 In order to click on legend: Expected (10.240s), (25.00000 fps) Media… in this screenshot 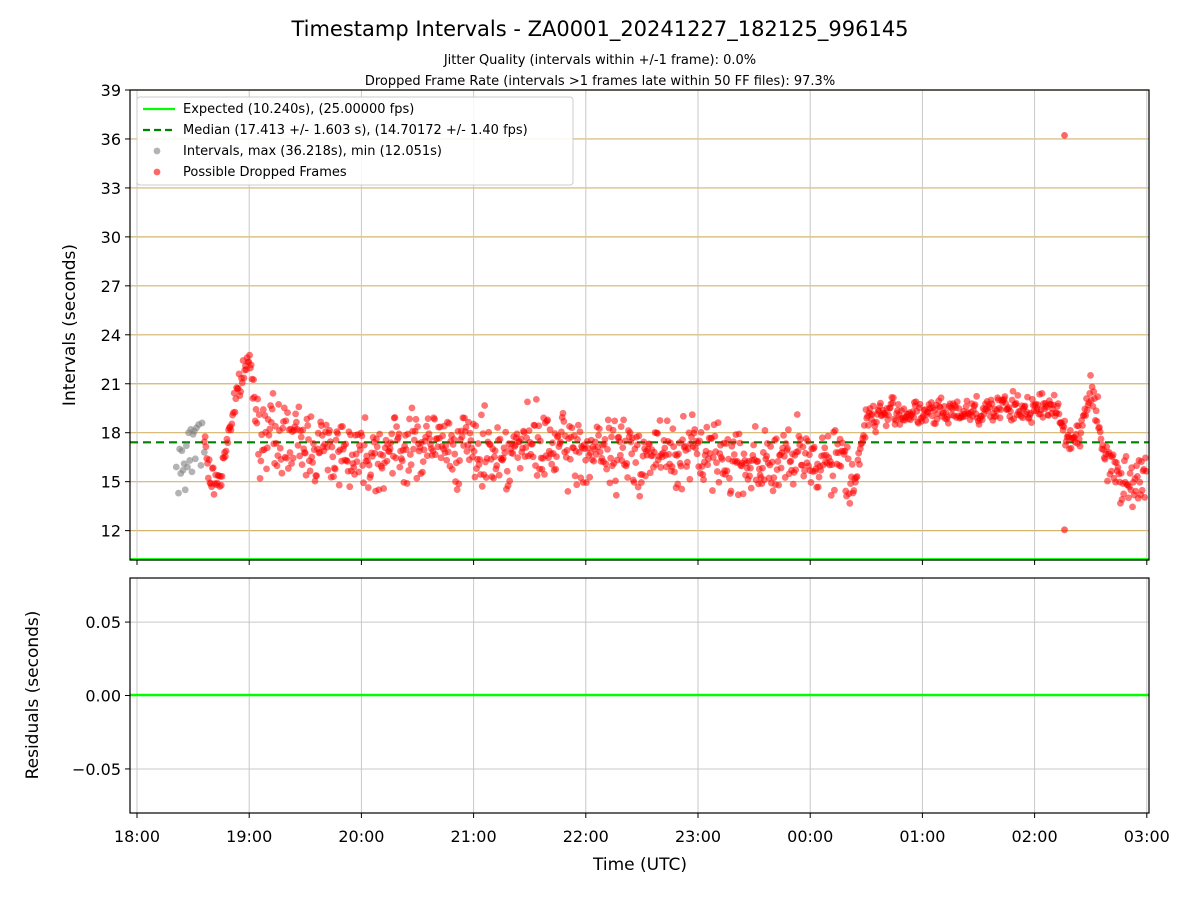, I will do `click(355, 141)`.